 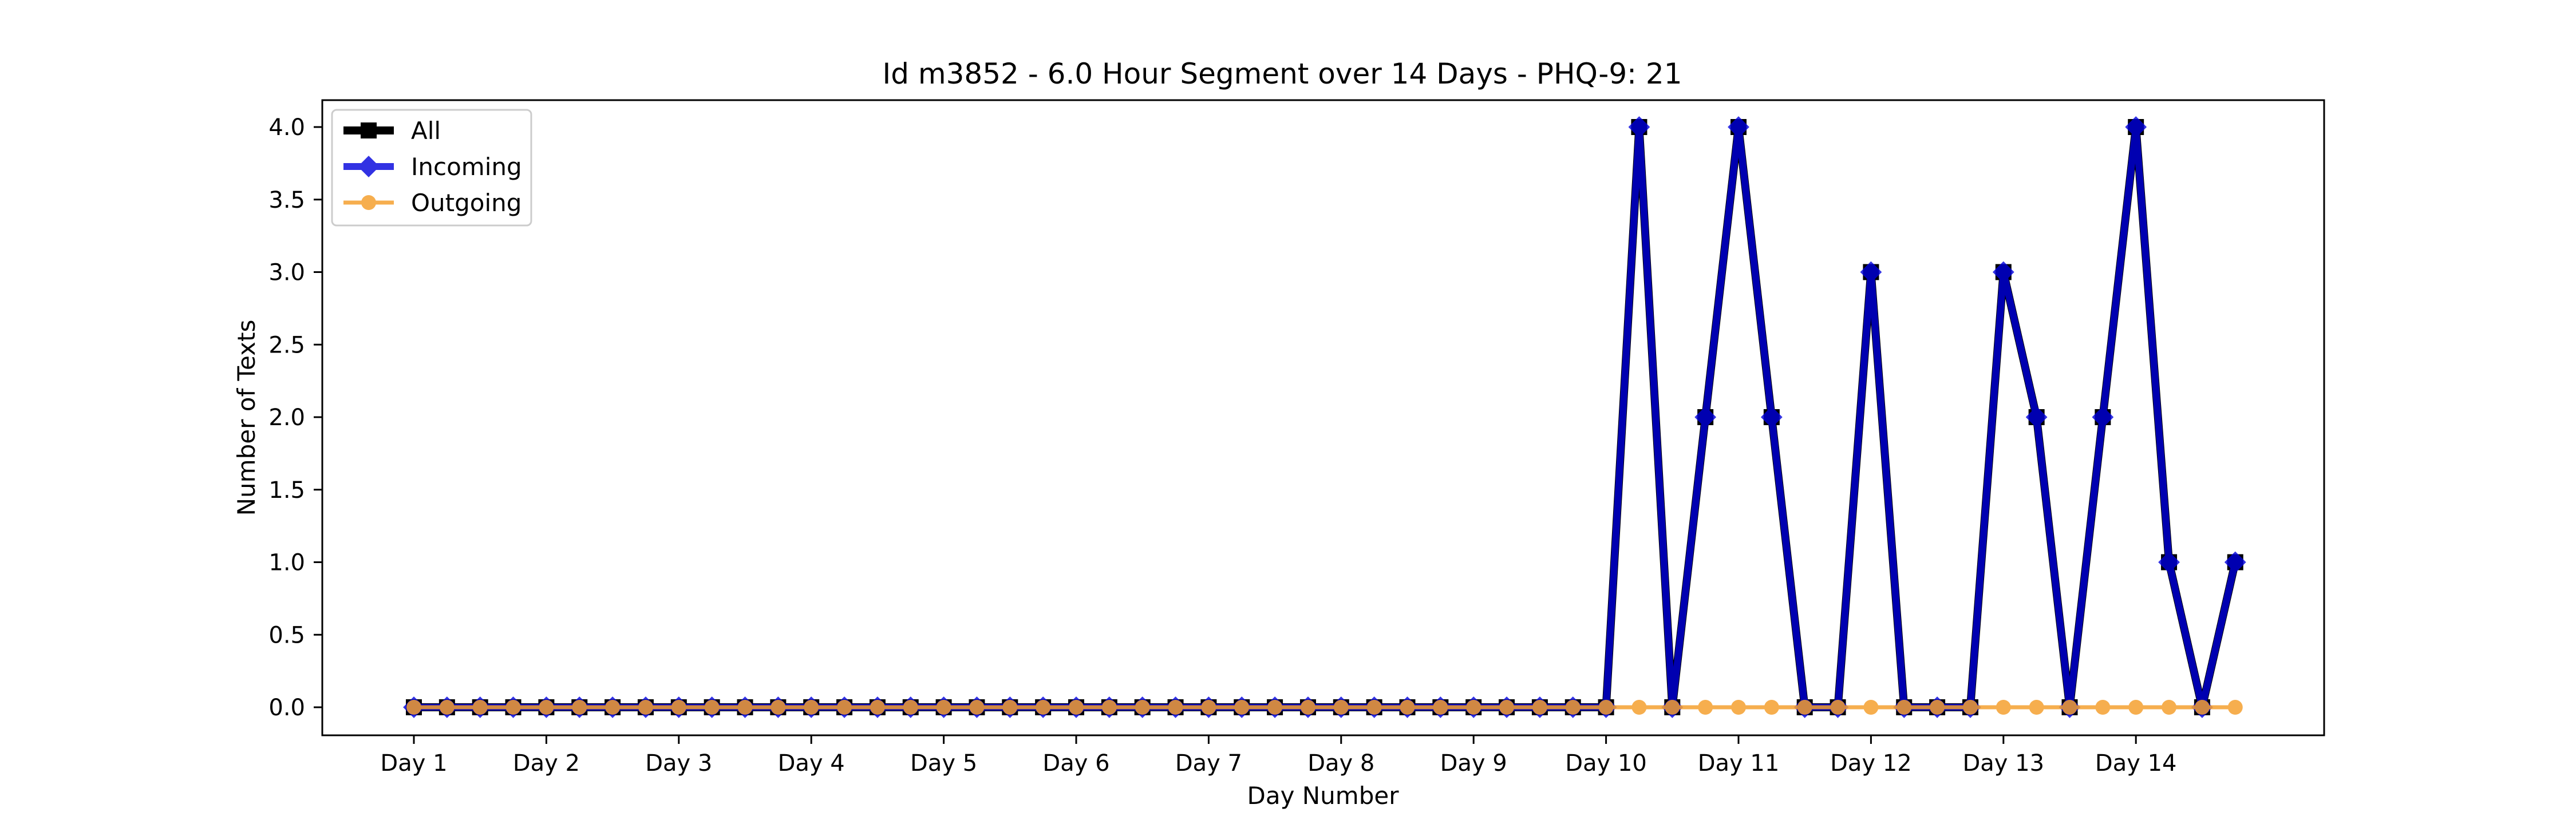 What do you see at coordinates (426, 131) in the screenshot?
I see `legend-label-all: All` at bounding box center [426, 131].